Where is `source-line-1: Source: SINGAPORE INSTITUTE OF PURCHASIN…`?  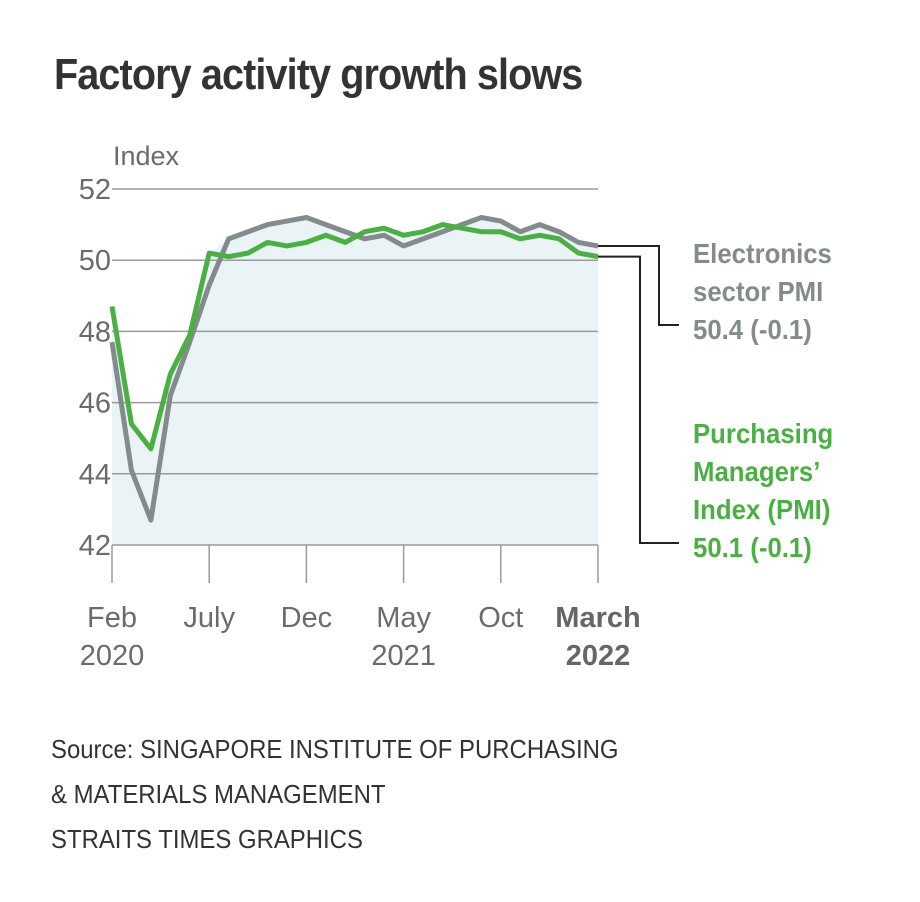
source-line-1: Source: SINGAPORE INSTITUTE OF PURCHASIN… is located at coordinates (335, 749).